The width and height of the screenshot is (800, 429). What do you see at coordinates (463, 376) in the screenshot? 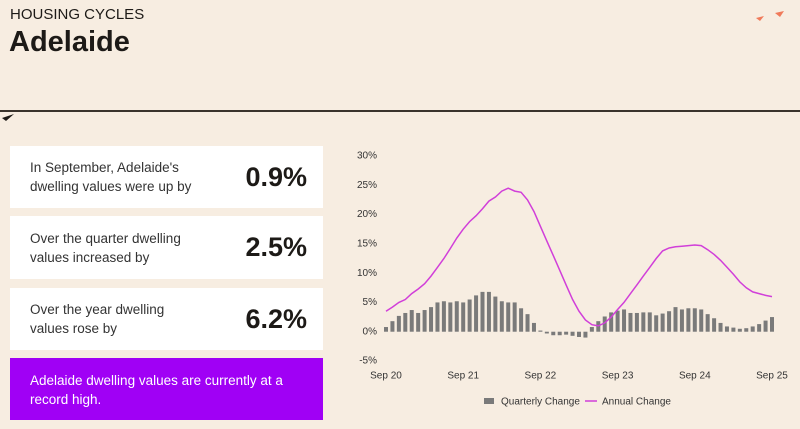
I see `x-tick-label: Sep 21` at bounding box center [463, 376].